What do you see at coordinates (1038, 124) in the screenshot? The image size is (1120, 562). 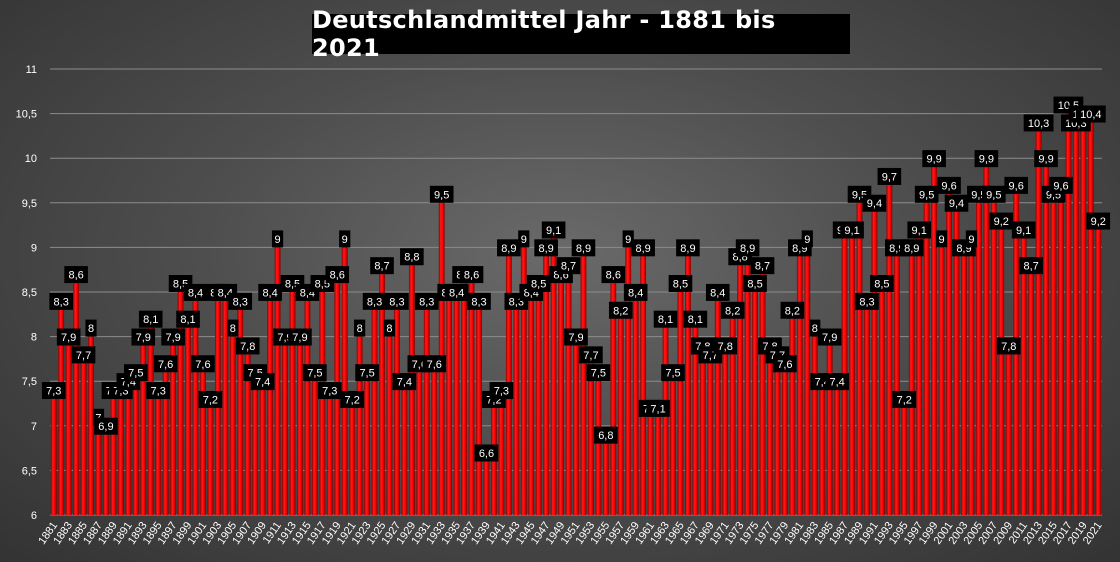 I see `data-label: 10,3` at bounding box center [1038, 124].